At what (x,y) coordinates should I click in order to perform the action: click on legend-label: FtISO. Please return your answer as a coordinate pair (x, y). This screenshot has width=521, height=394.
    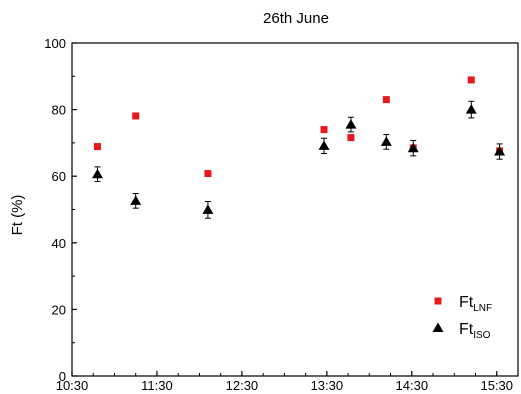
    Looking at the image, I should click on (475, 331).